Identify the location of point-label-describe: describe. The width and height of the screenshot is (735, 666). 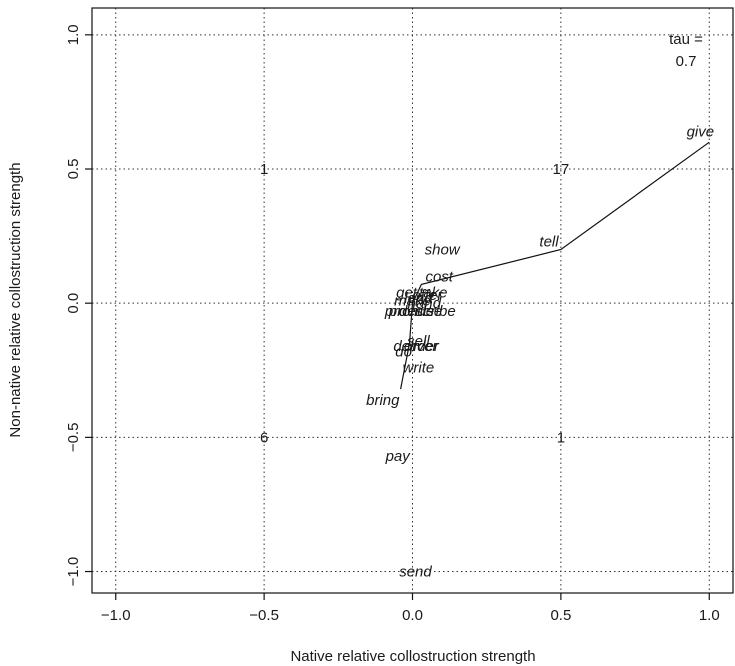
(427, 311).